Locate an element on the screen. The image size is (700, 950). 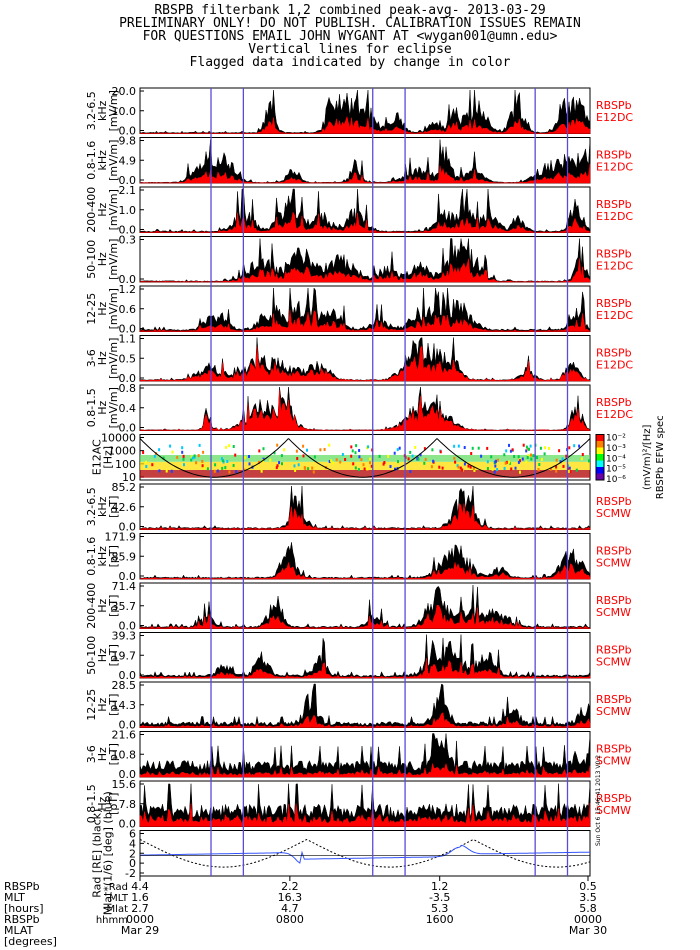
y-axis-label: 3-6 is located at coordinates (91, 358).